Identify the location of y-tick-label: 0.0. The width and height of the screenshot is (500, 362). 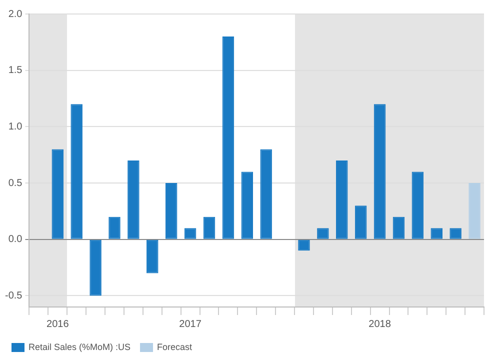
(15, 240).